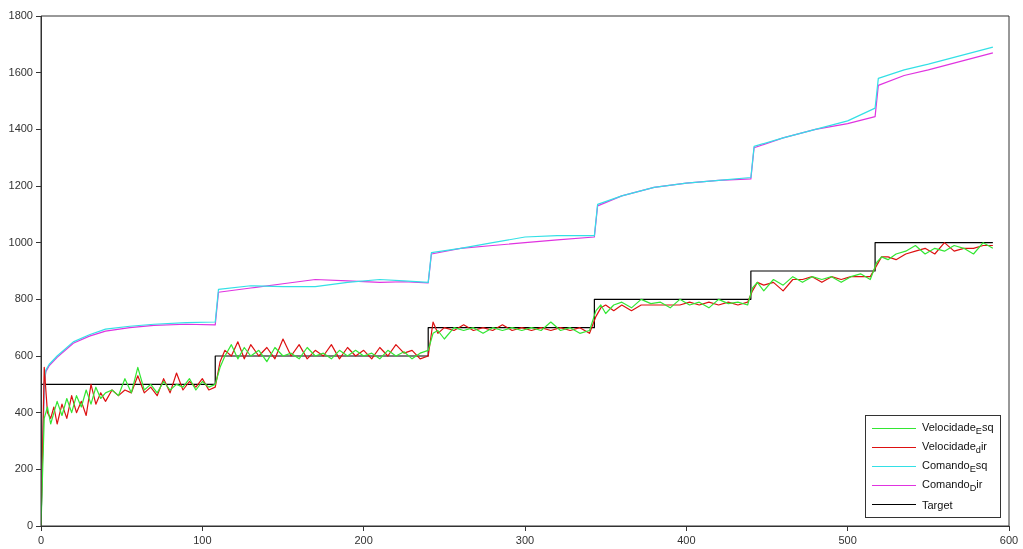 This screenshot has height=549, width=1023. I want to click on y-tick-label: 1600, so click(20, 71).